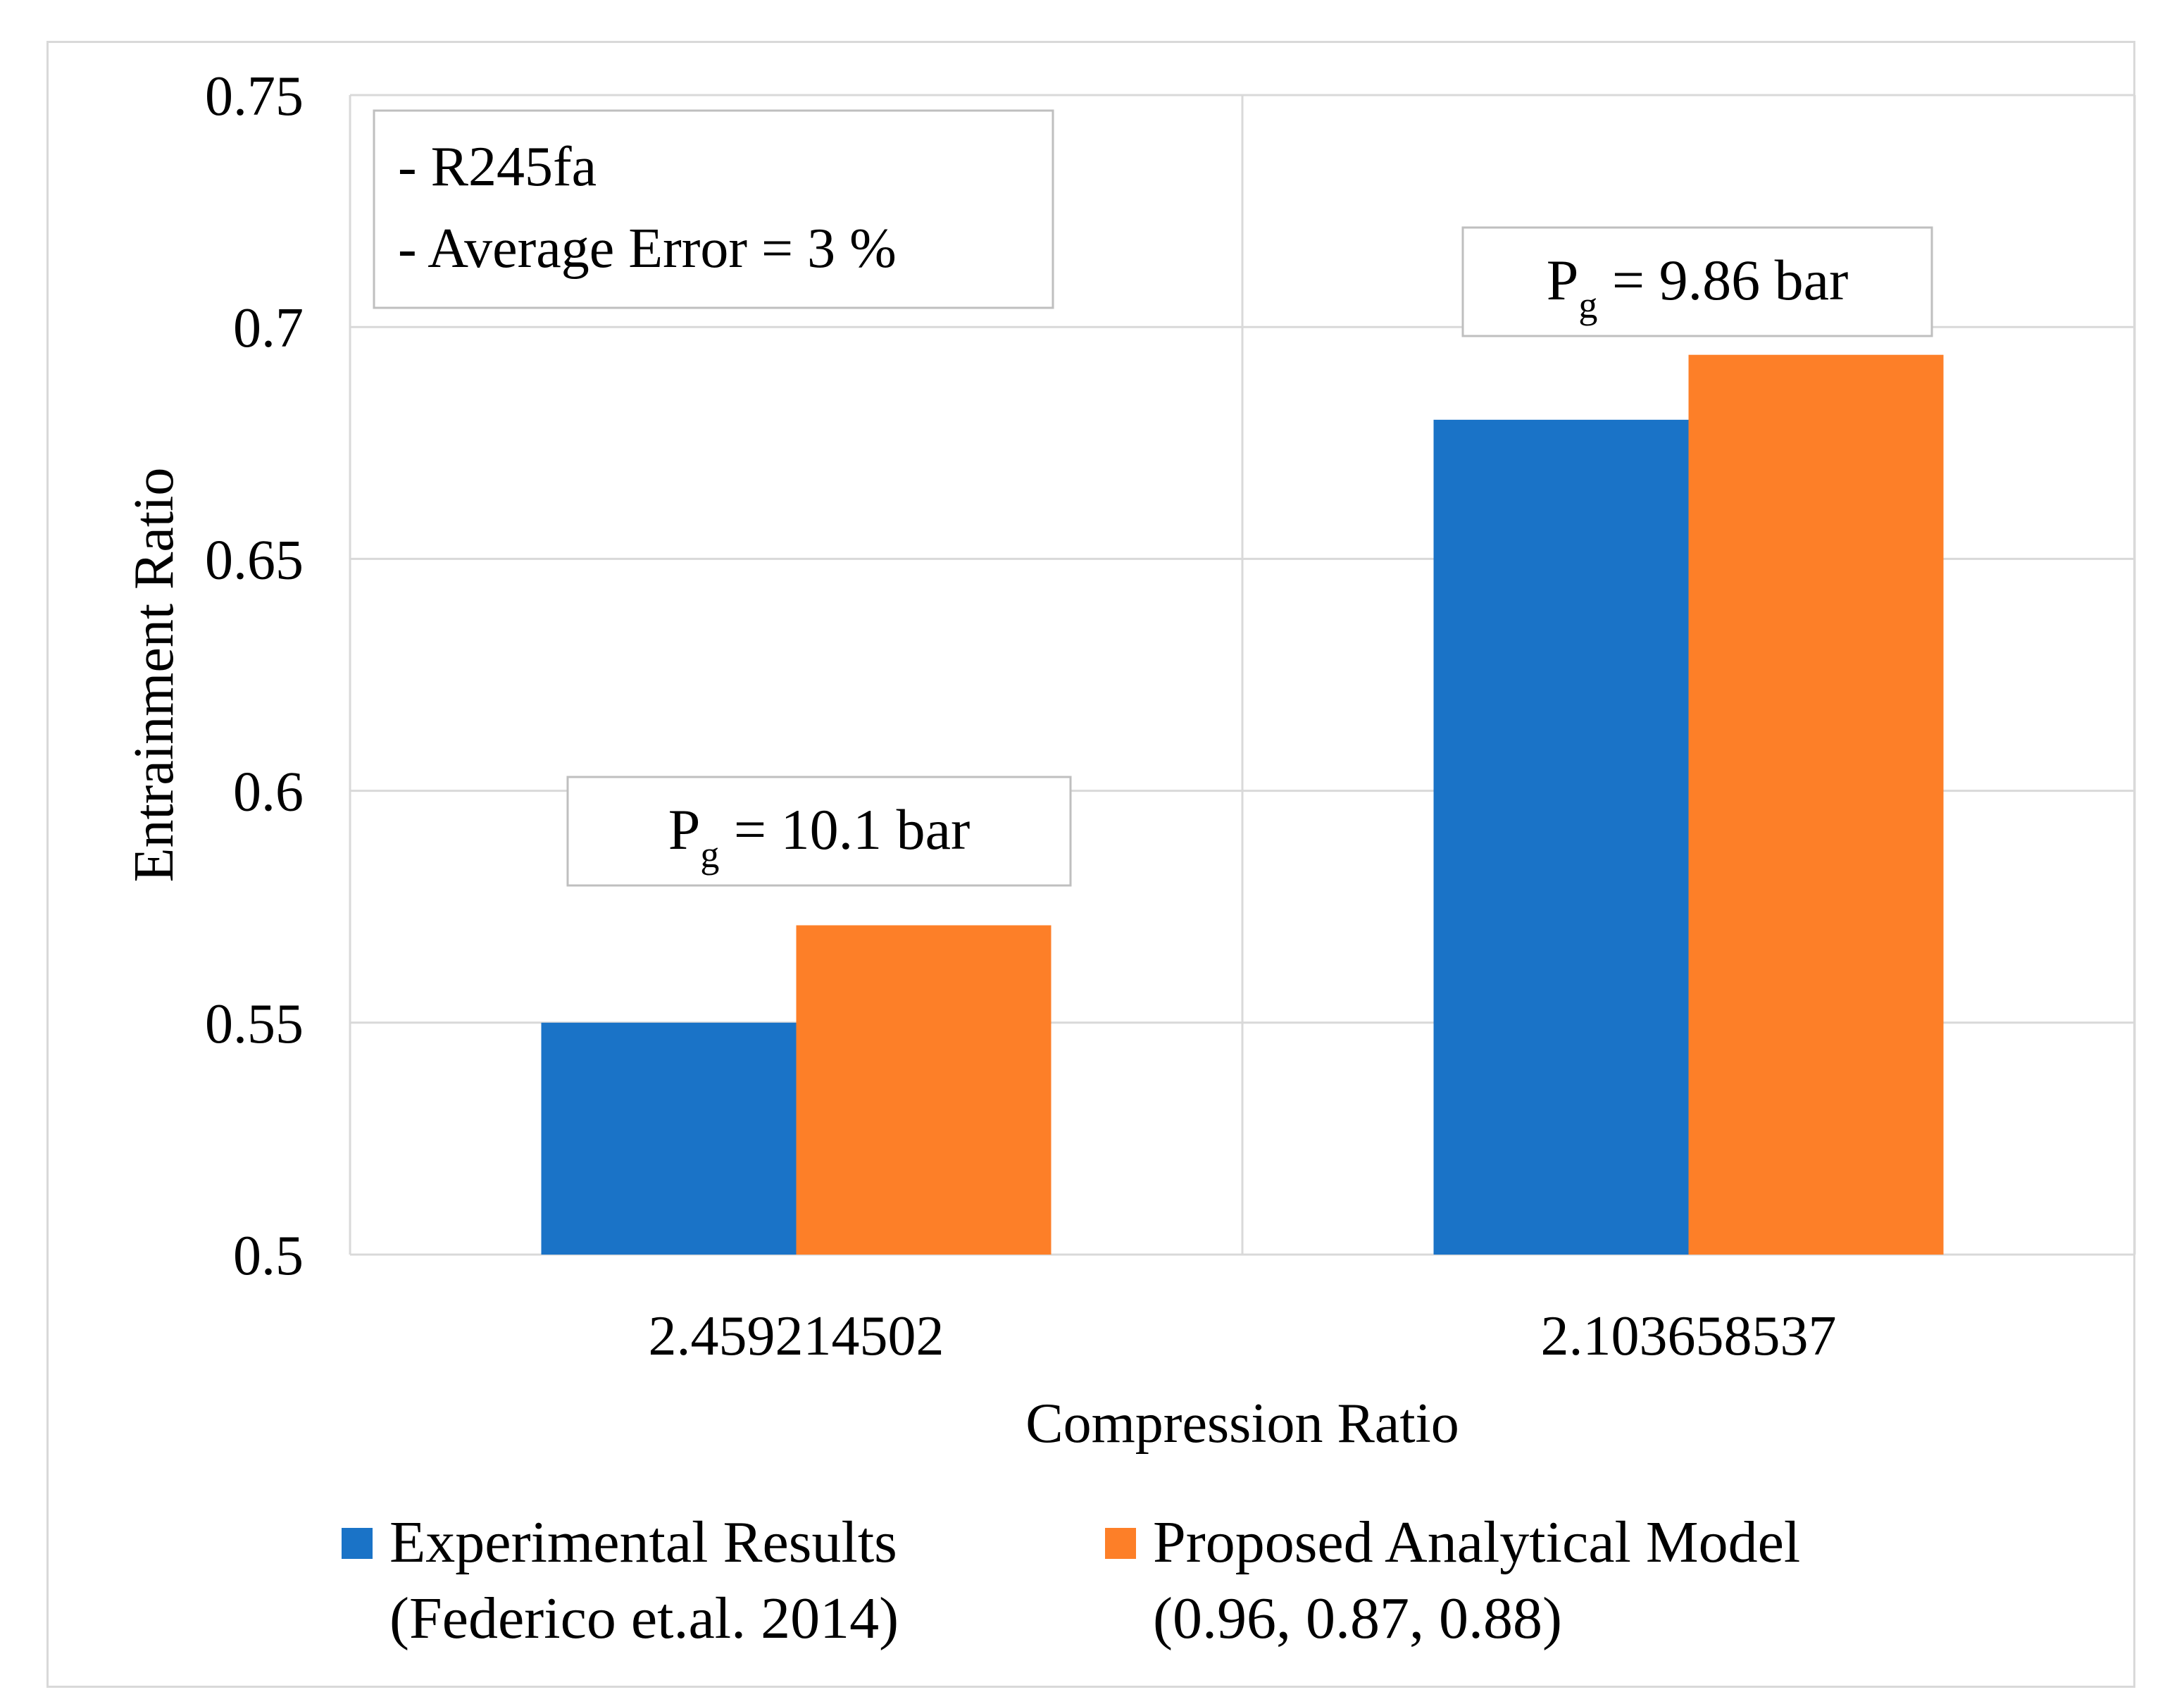  Describe the element at coordinates (1476, 1543) in the screenshot. I see `legend-label-line1: Proposed Analytical Model` at that location.